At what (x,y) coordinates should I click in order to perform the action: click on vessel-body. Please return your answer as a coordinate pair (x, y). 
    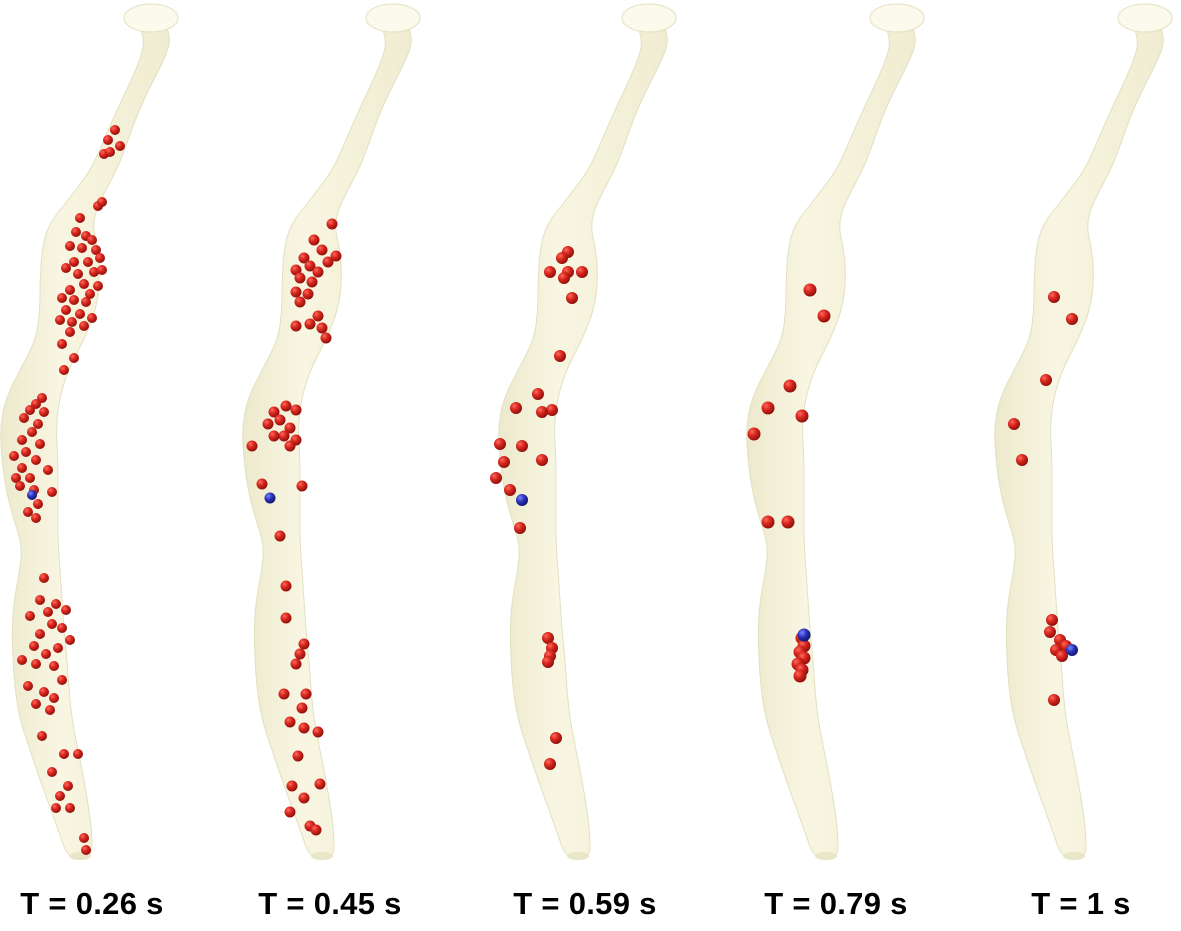
    Looking at the image, I should click on (327, 438).